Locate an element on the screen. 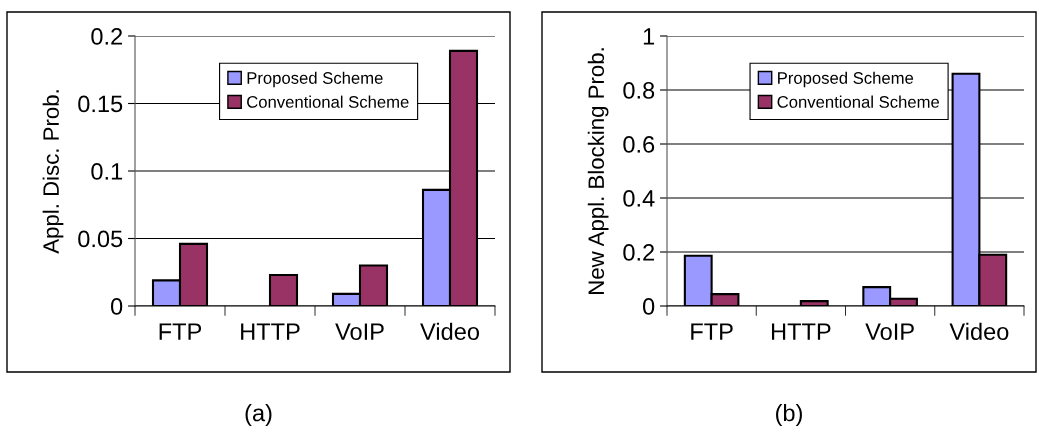 The image size is (1039, 439). y-tick-label: 0.15 is located at coordinates (100, 104).